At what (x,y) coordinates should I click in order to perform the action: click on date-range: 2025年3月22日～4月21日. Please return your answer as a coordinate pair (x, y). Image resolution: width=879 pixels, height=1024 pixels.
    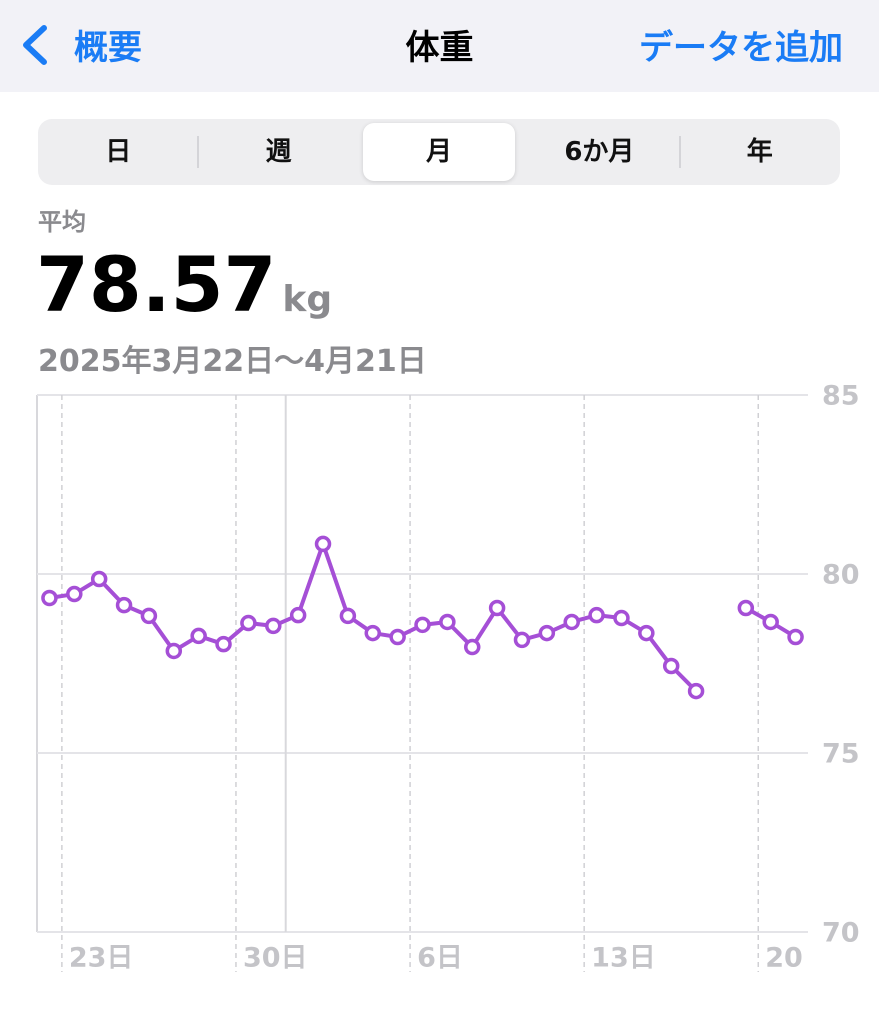
    Looking at the image, I should click on (232, 361).